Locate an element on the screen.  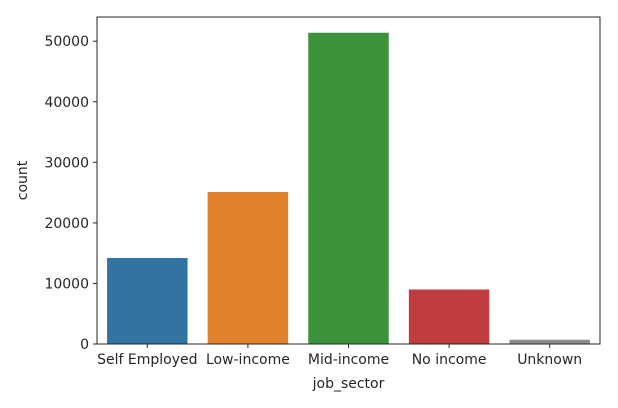
x-tick-label: Unknown is located at coordinates (549, 360).